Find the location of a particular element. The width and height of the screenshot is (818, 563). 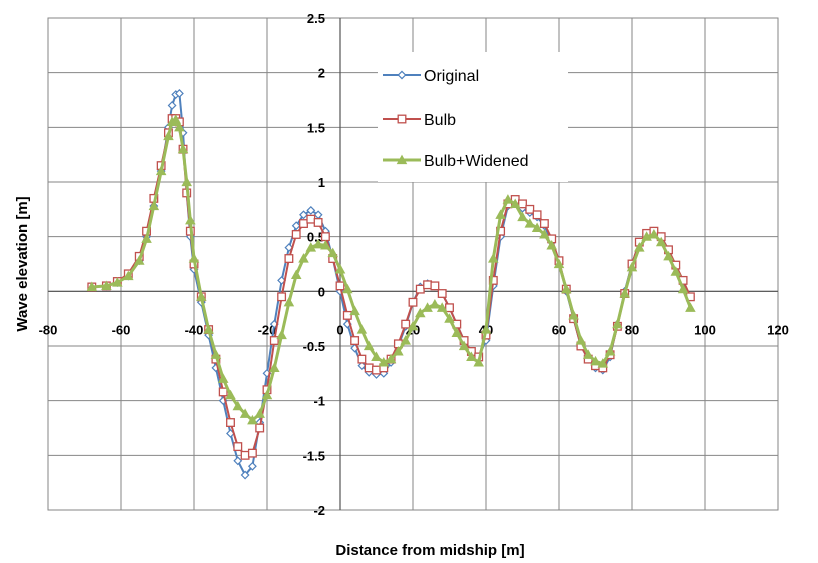

y-tick-label: 2.5 is located at coordinates (316, 18).